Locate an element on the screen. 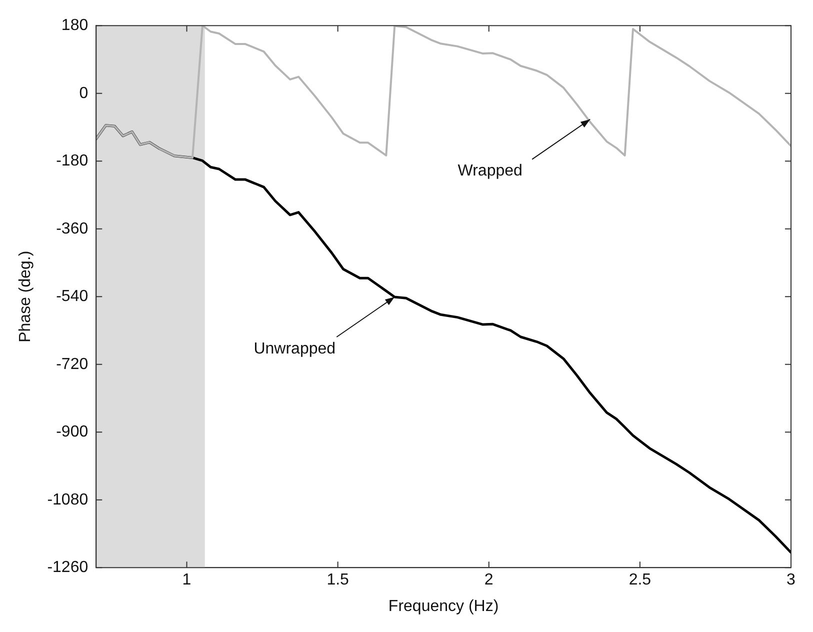 The image size is (813, 632). x-tick-label: 1.5 is located at coordinates (338, 580).